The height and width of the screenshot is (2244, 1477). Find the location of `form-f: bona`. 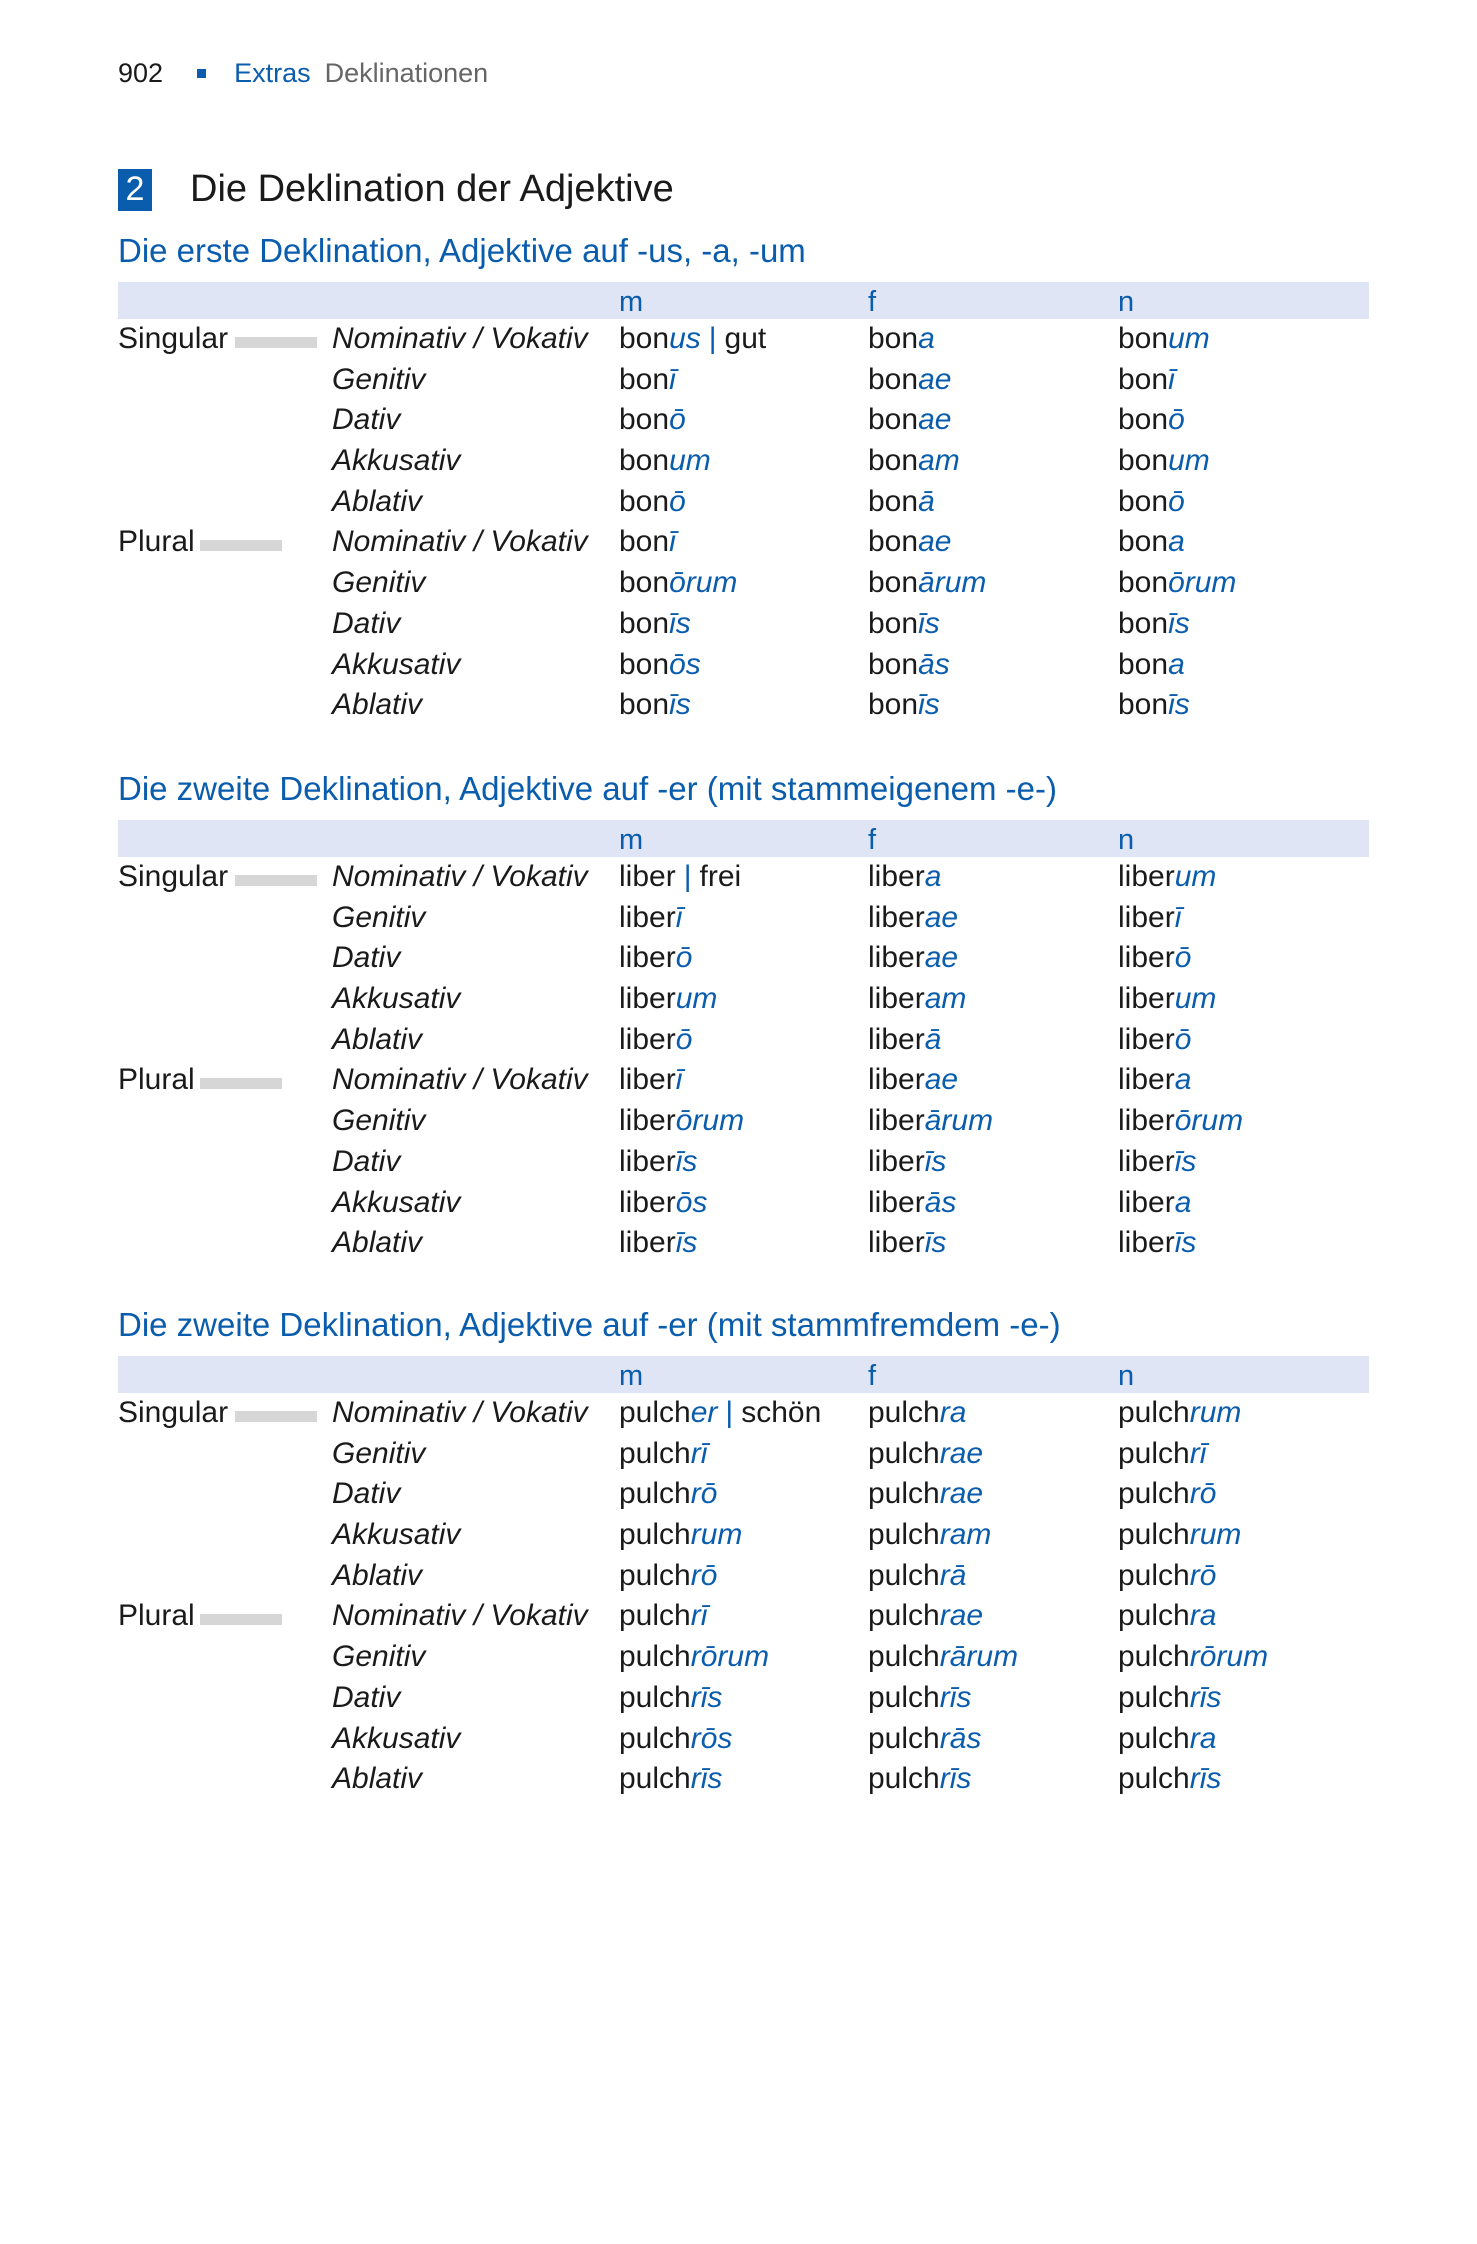

form-f: bona is located at coordinates (901, 339).